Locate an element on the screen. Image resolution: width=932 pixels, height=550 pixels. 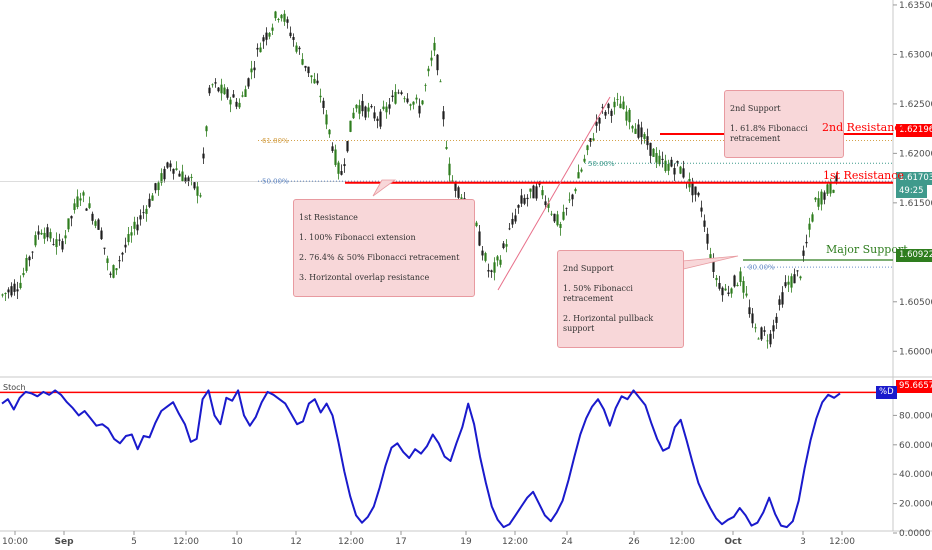
annotation-line: 3. Horizontal overlap resistance is located at coordinates (364, 277).